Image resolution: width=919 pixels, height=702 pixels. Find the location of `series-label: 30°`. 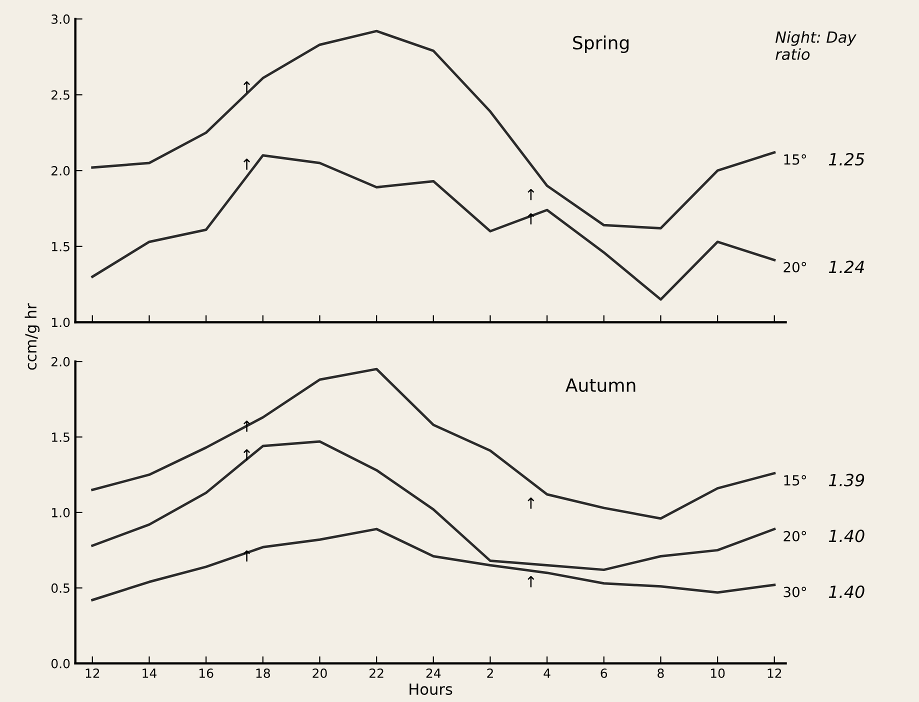

series-label: 30° is located at coordinates (795, 592).